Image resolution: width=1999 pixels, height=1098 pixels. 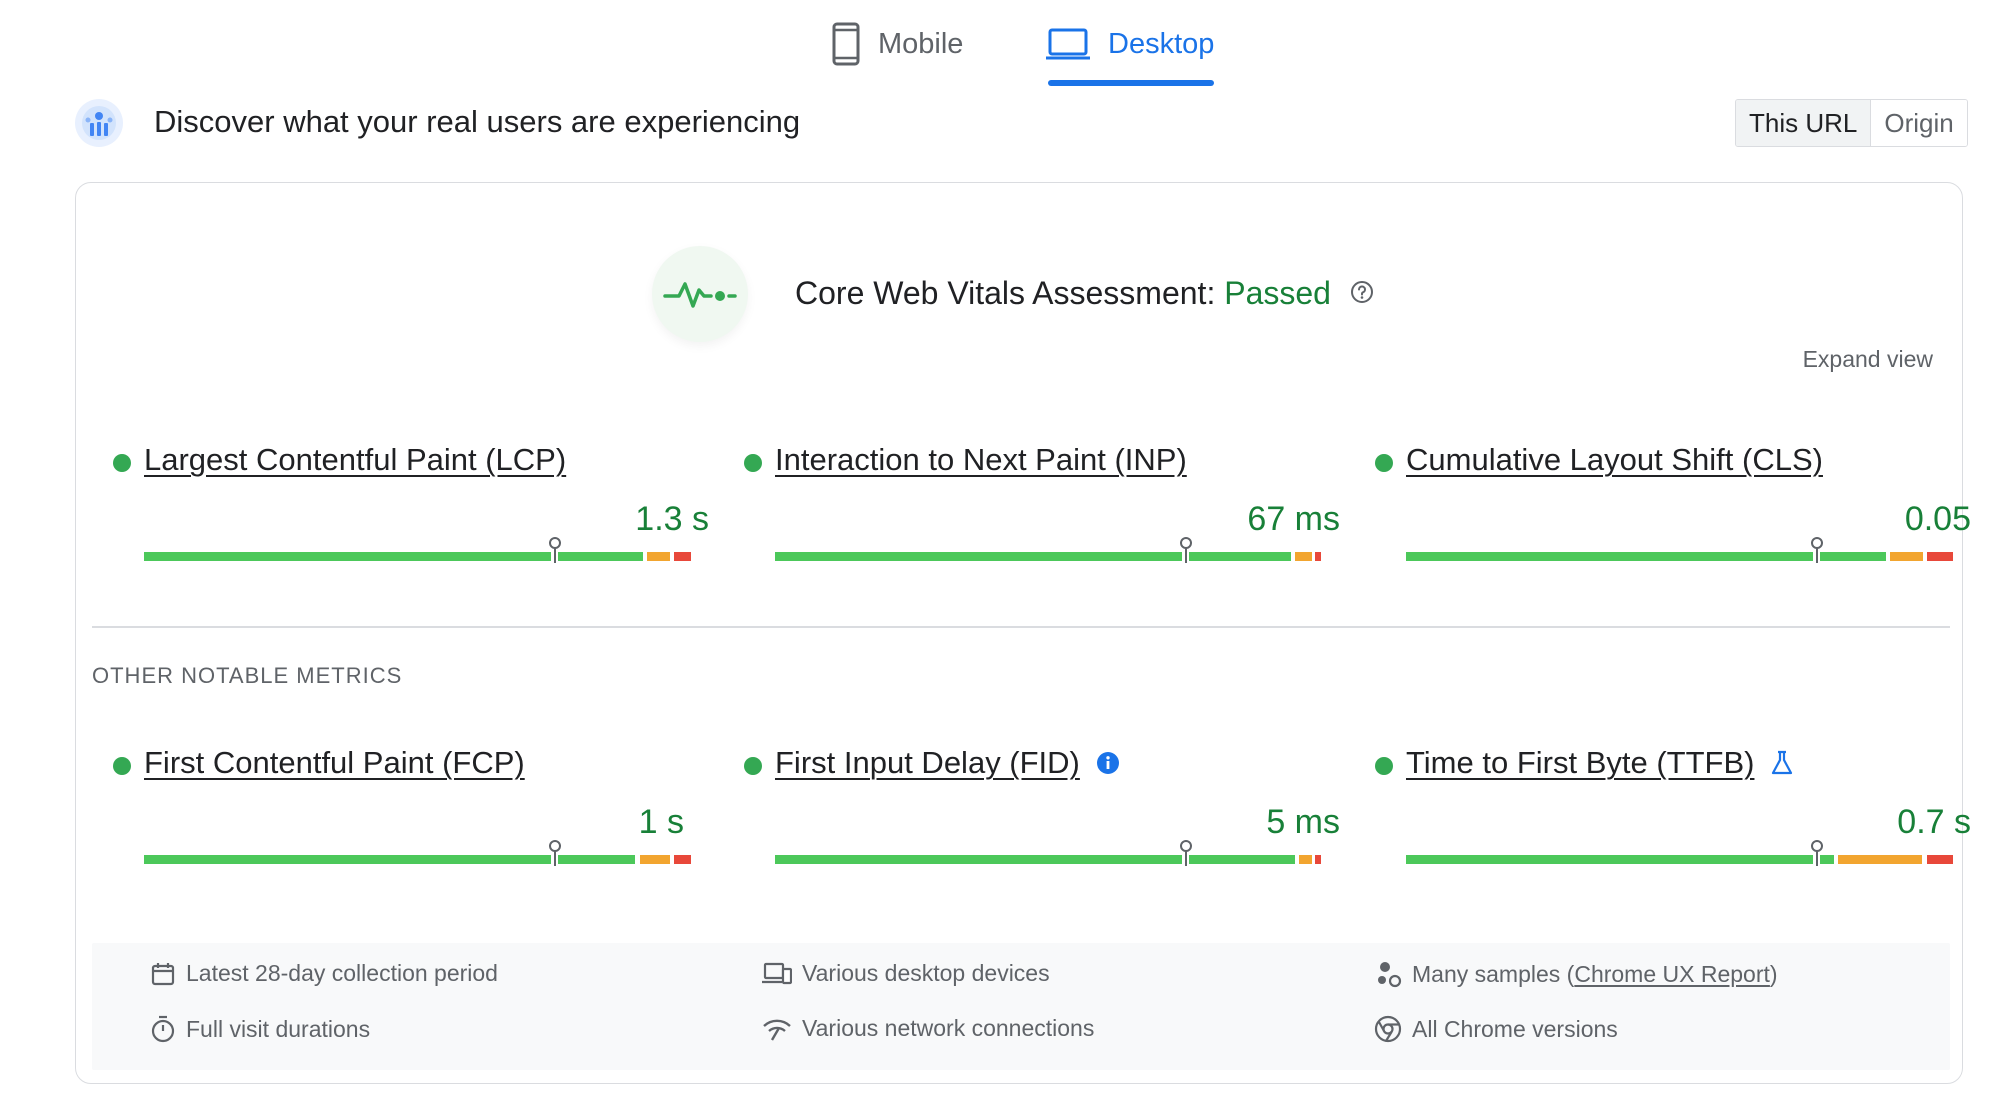 What do you see at coordinates (411, 502) in the screenshot?
I see `metric-lcp: Largest Contentful Paint (LCP) 1.3 s` at bounding box center [411, 502].